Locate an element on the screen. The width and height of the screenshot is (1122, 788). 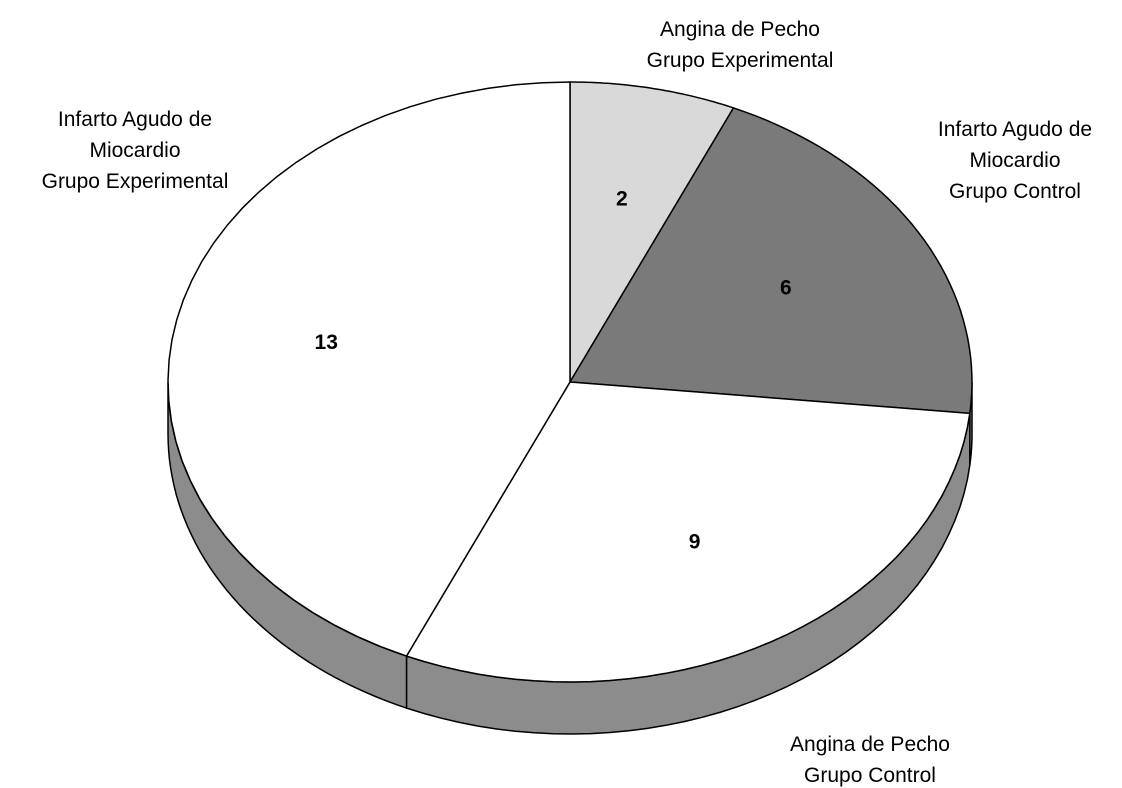
category-label: Angina de Pecho Grupo Experimental is located at coordinates (740, 45).